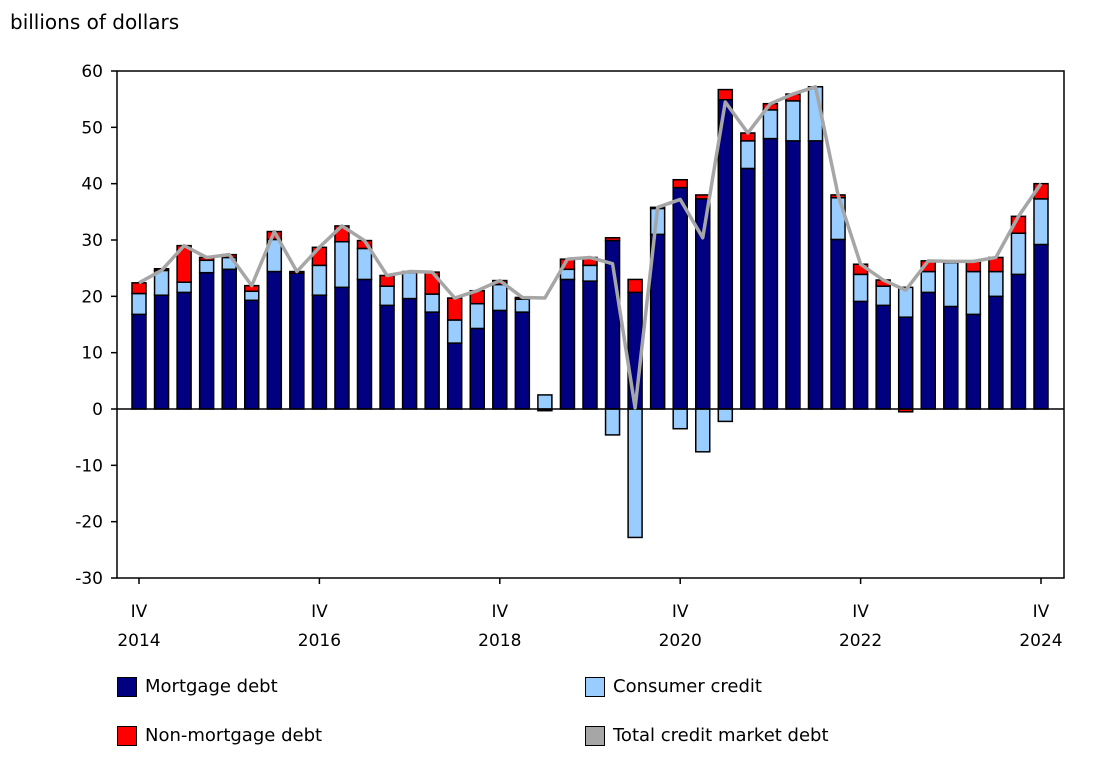 The height and width of the screenshot is (759, 1096). What do you see at coordinates (138, 641) in the screenshot?
I see `x-tick-year: 2014` at bounding box center [138, 641].